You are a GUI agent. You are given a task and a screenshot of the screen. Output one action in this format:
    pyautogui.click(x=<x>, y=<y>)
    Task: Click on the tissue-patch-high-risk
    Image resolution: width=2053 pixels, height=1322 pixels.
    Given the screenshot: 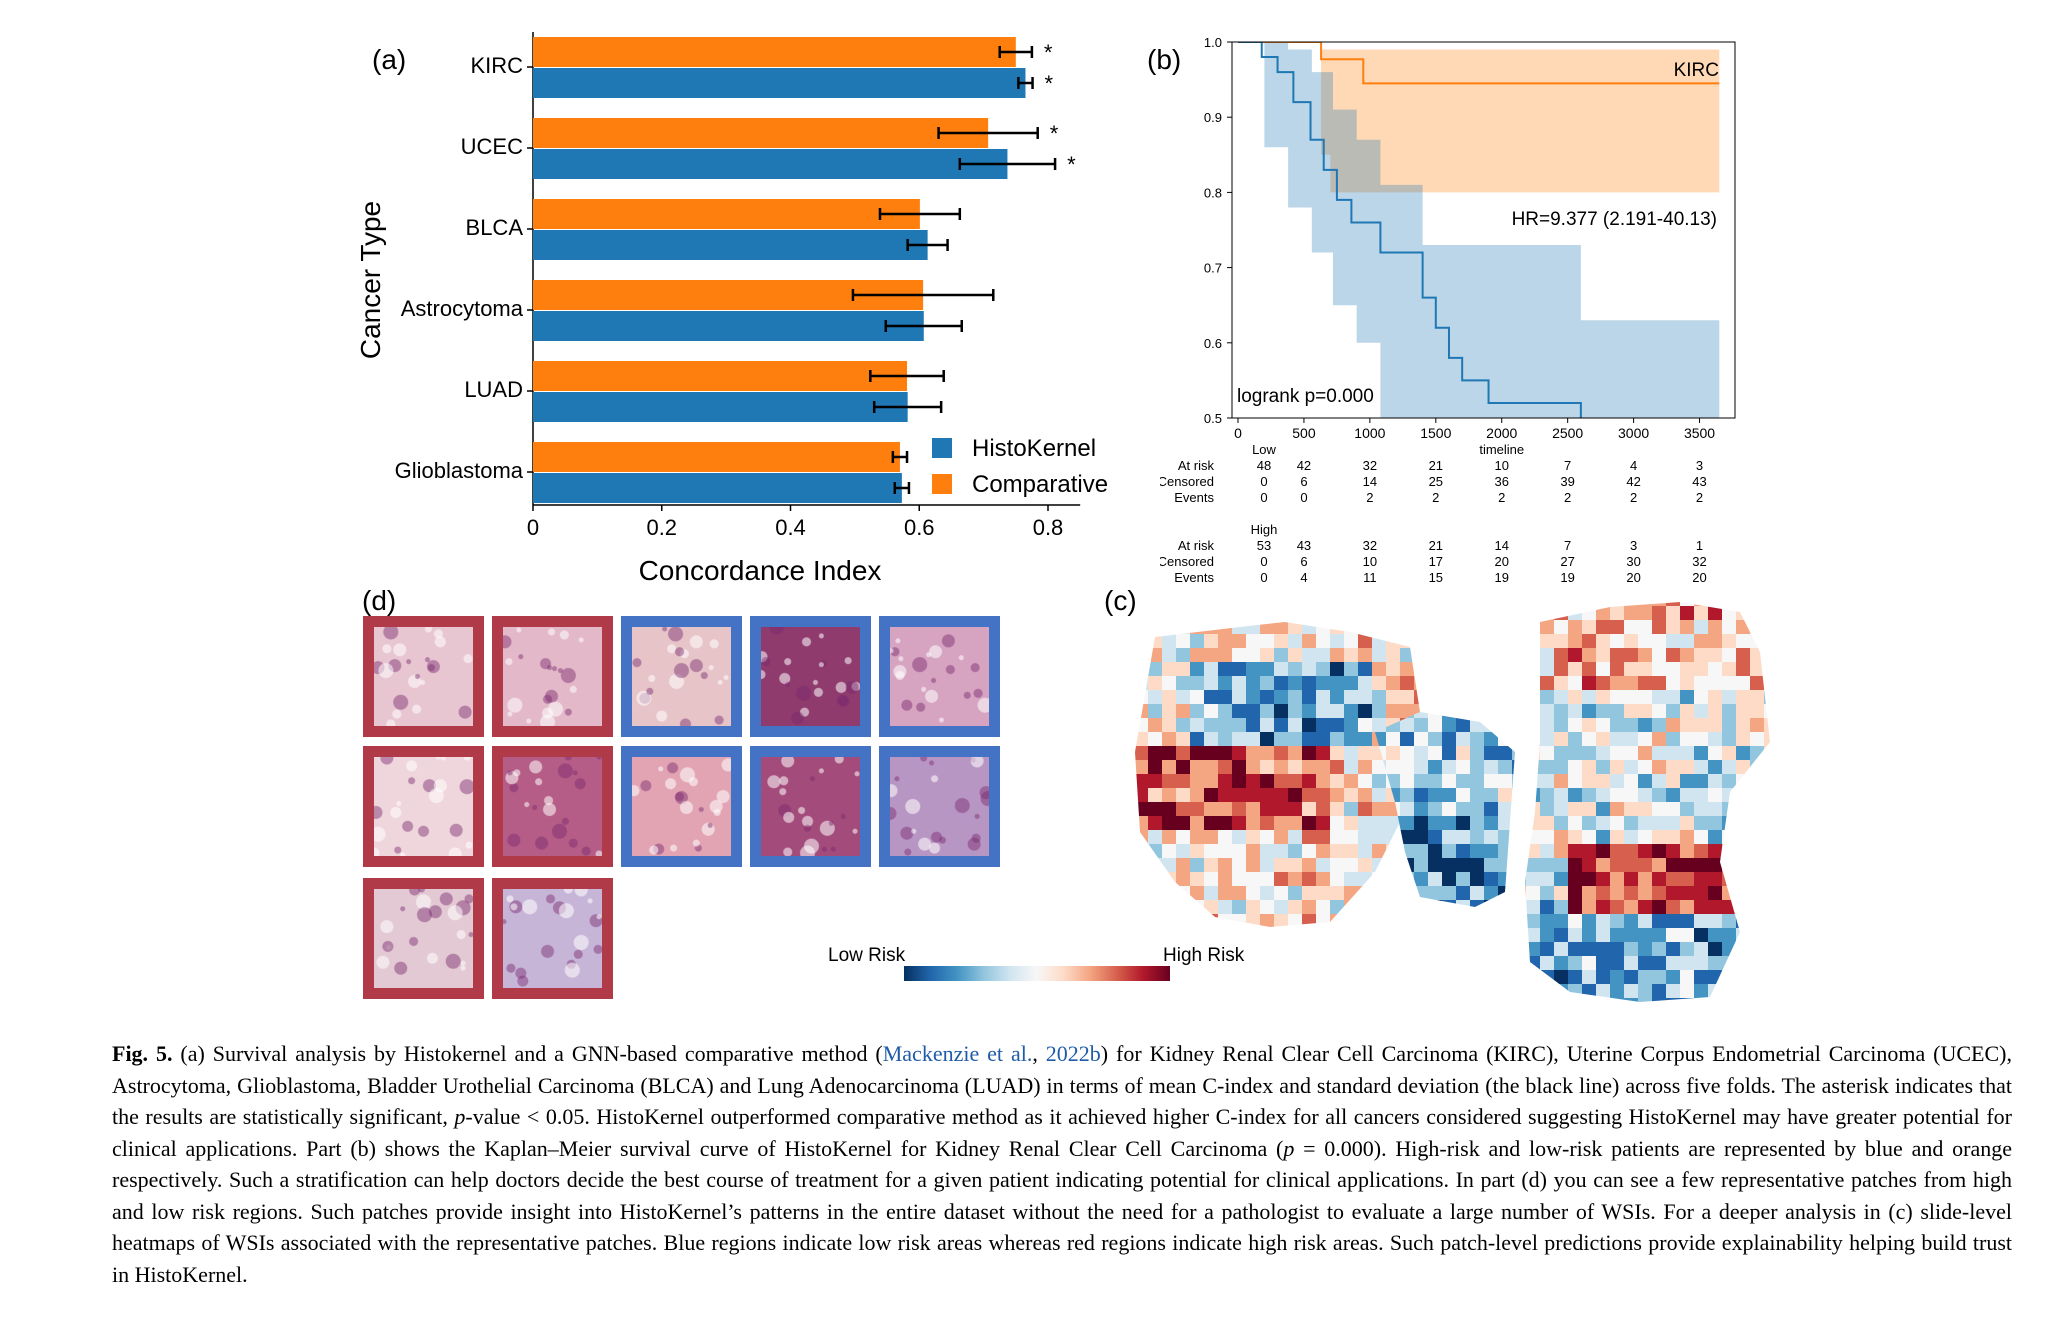 What is the action you would take?
    pyautogui.click(x=552, y=938)
    